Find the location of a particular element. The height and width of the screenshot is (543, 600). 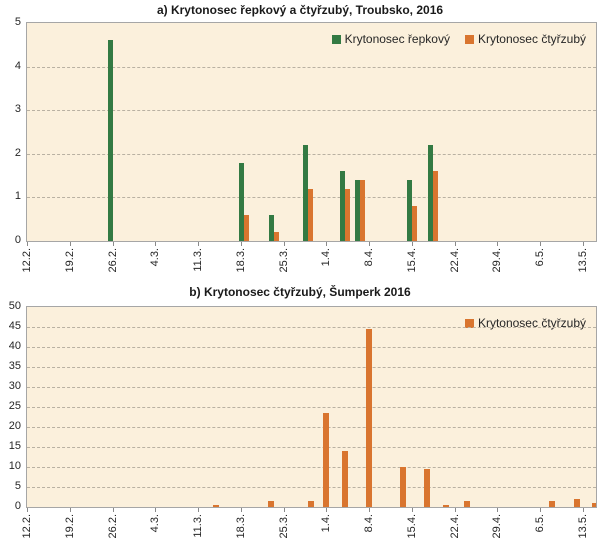

y-tick-label: 45 is located at coordinates (14, 326).